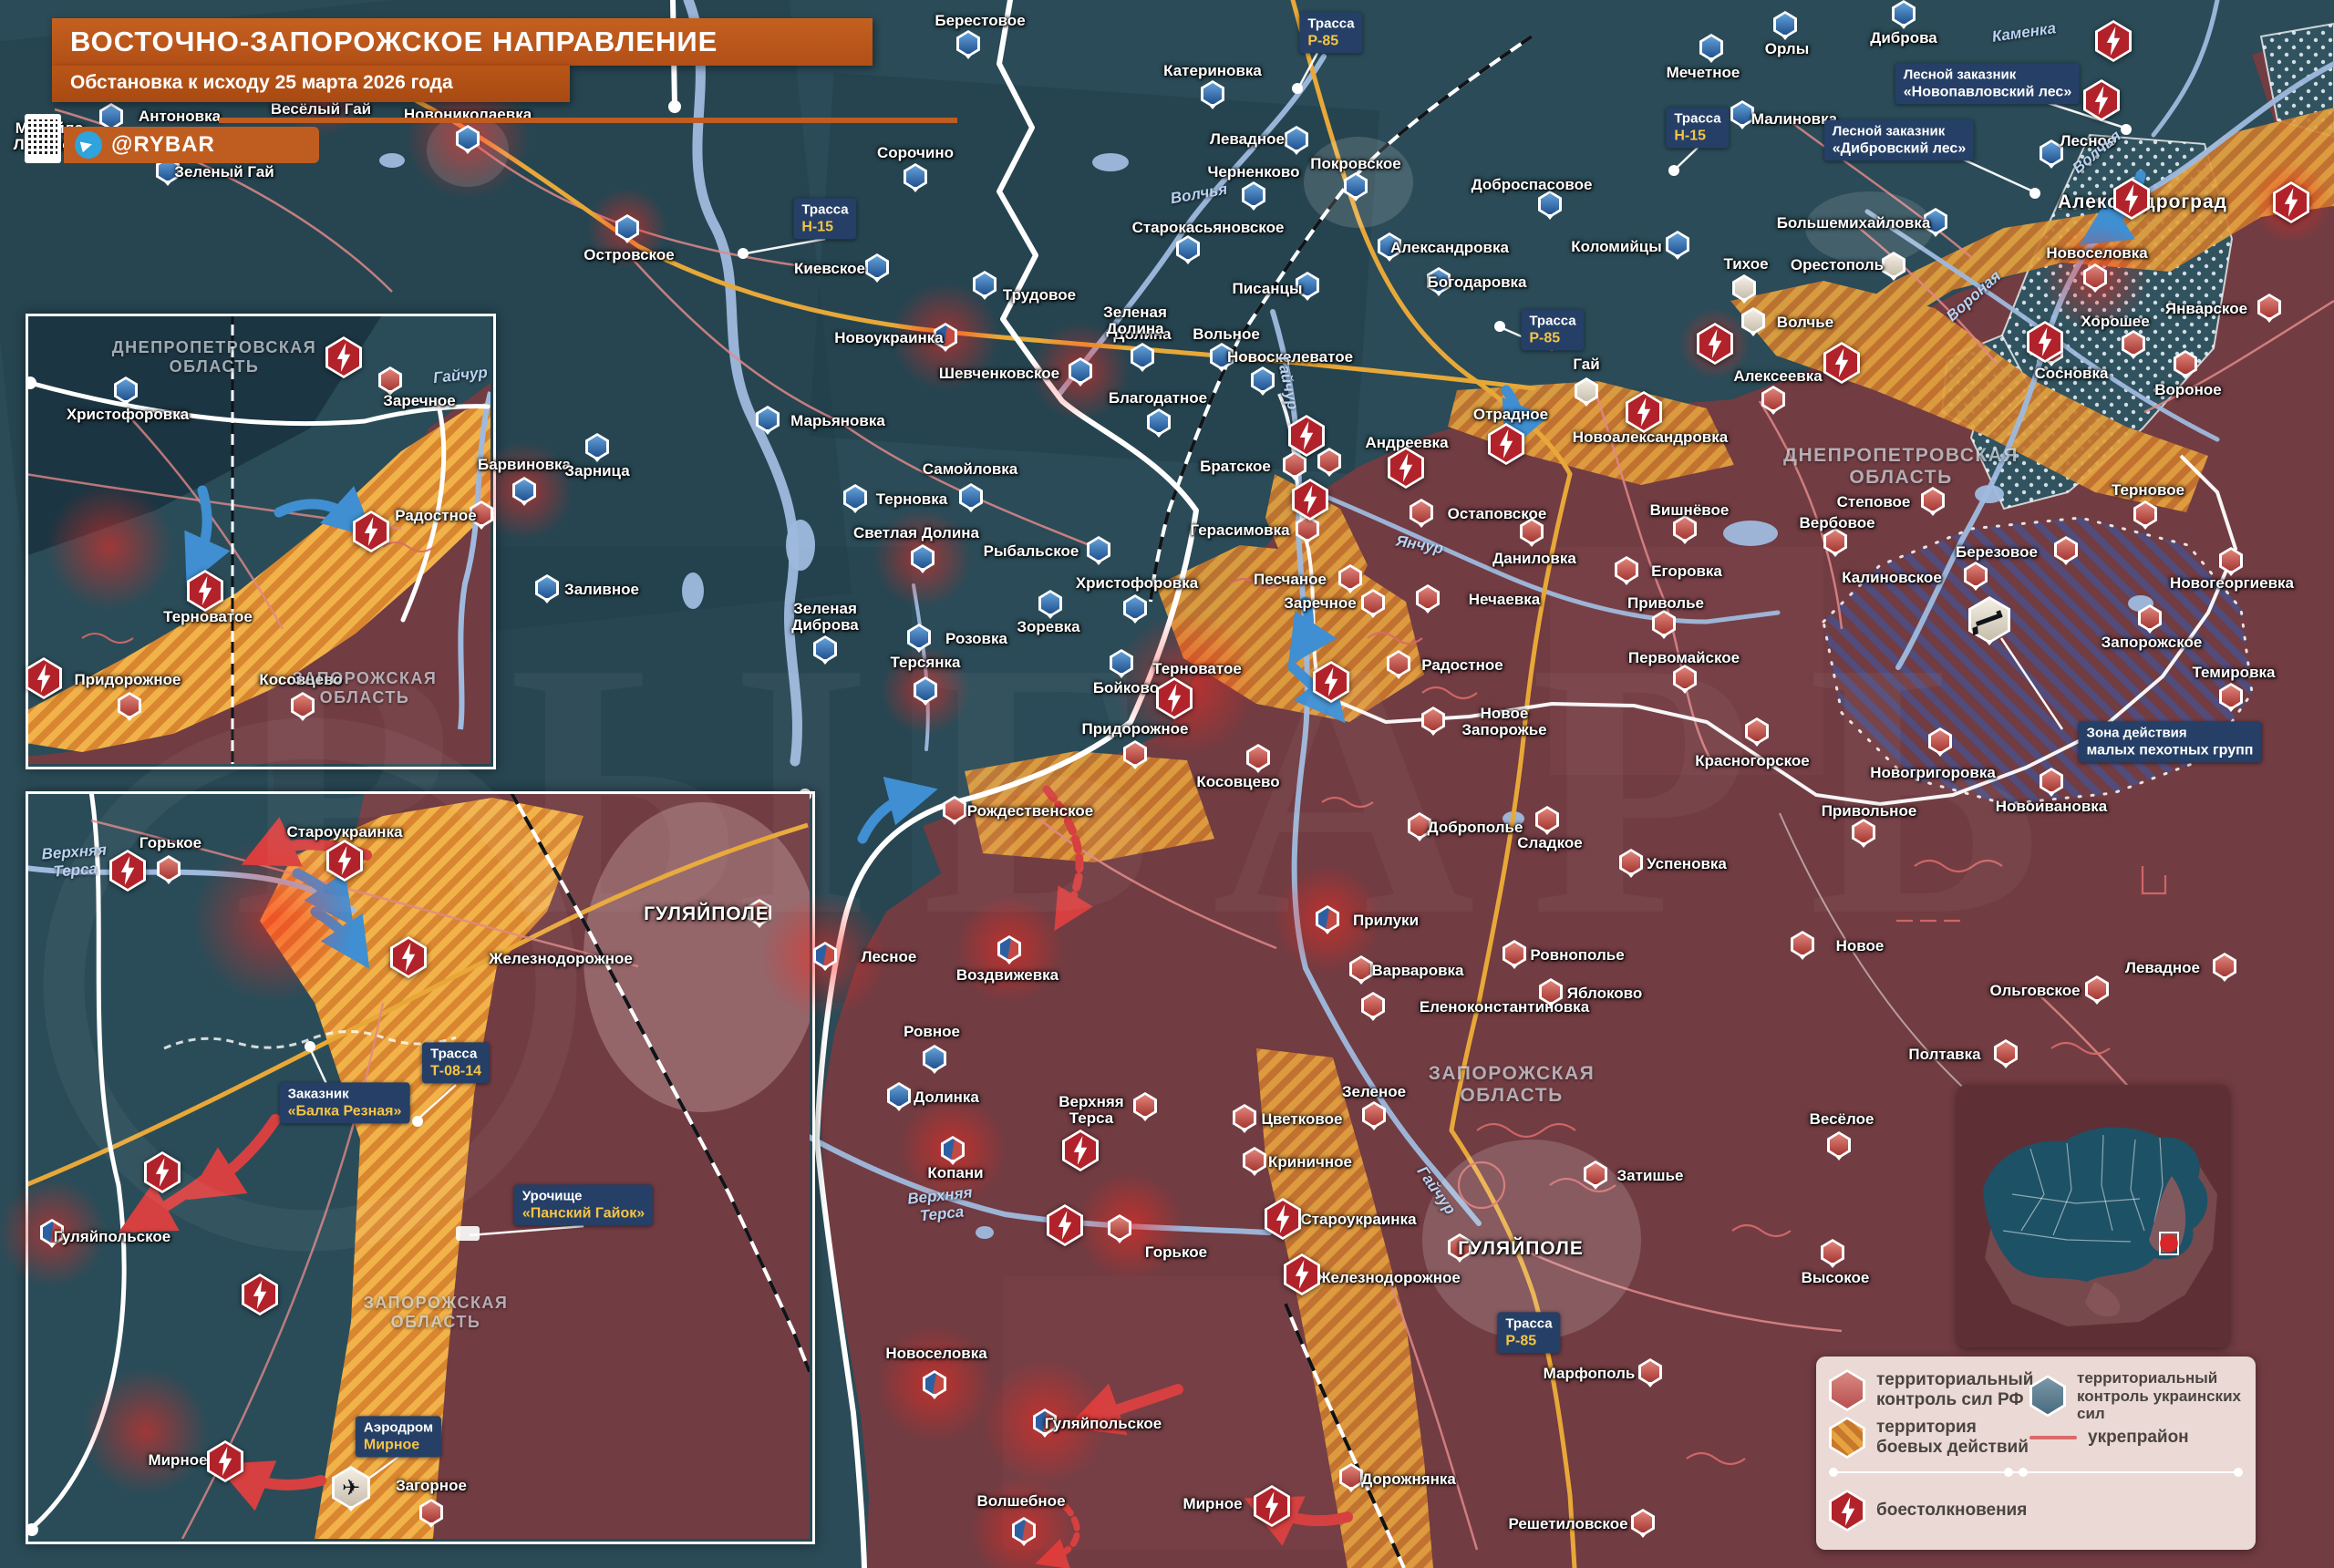 The width and height of the screenshot is (2334, 1568). I want to click on settlement-label: Доброспасовое, so click(1532, 185).